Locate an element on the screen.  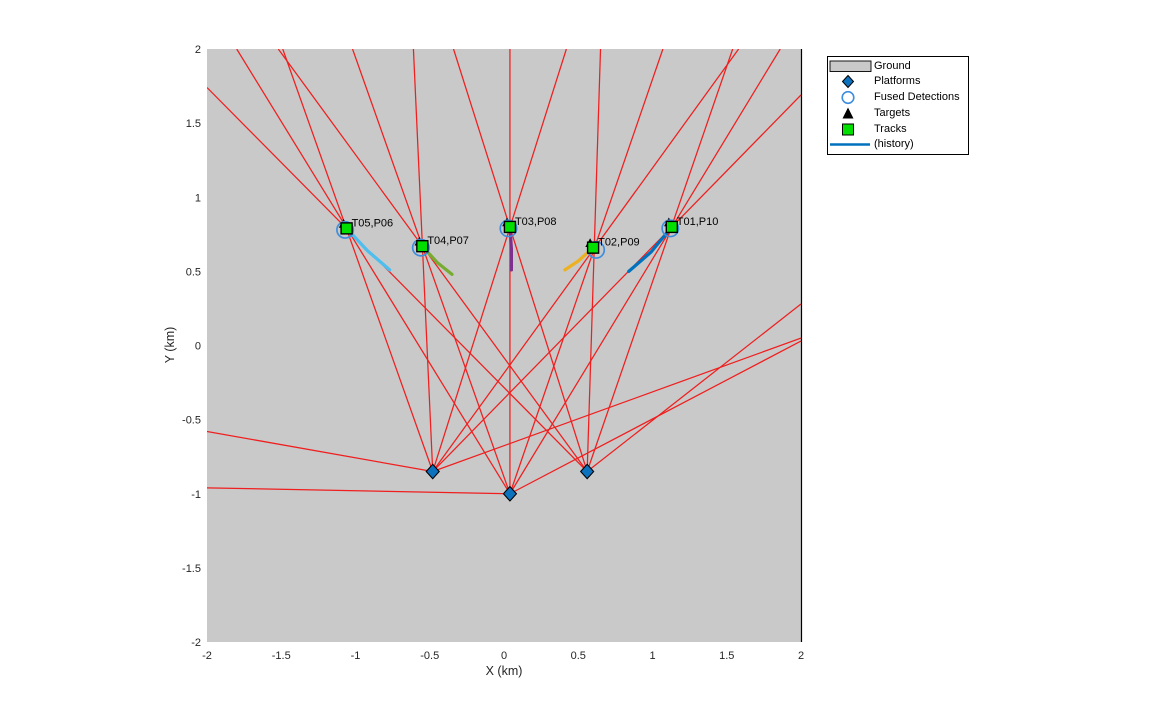
legend-item-history: (history) is located at coordinates (898, 144).